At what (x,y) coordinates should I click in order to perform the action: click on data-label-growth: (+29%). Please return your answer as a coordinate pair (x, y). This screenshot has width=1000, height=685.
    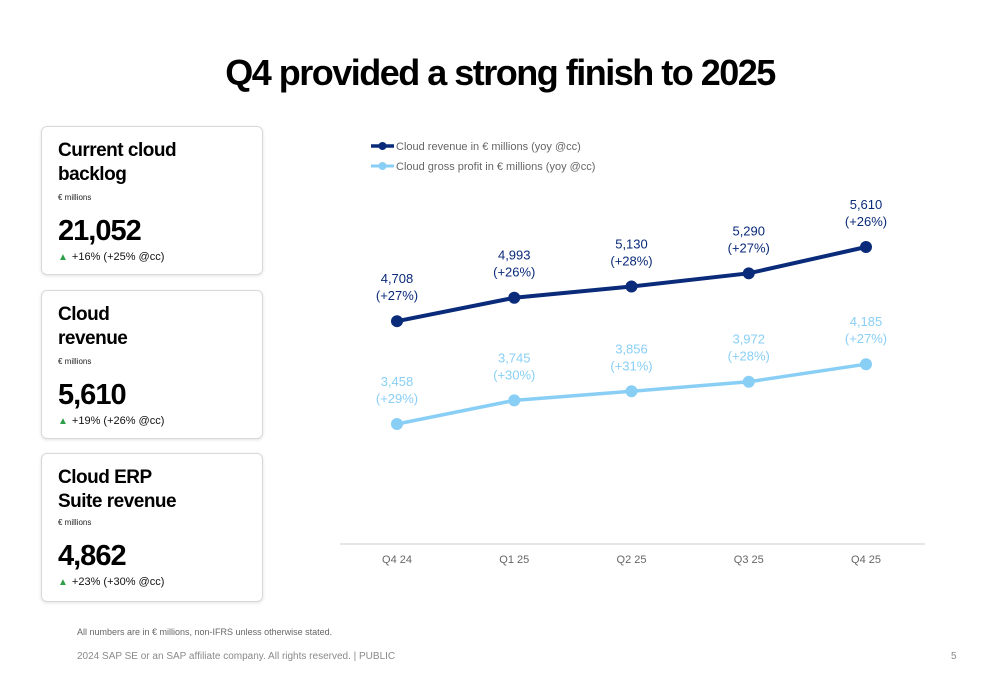
    Looking at the image, I should click on (397, 398).